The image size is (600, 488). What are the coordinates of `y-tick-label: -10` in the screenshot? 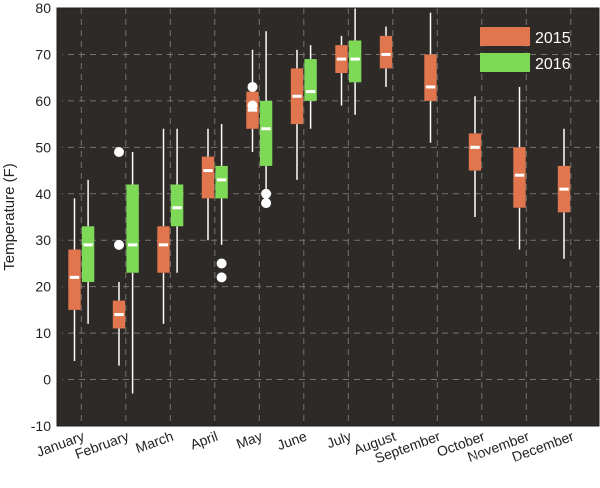 It's located at (41, 426).